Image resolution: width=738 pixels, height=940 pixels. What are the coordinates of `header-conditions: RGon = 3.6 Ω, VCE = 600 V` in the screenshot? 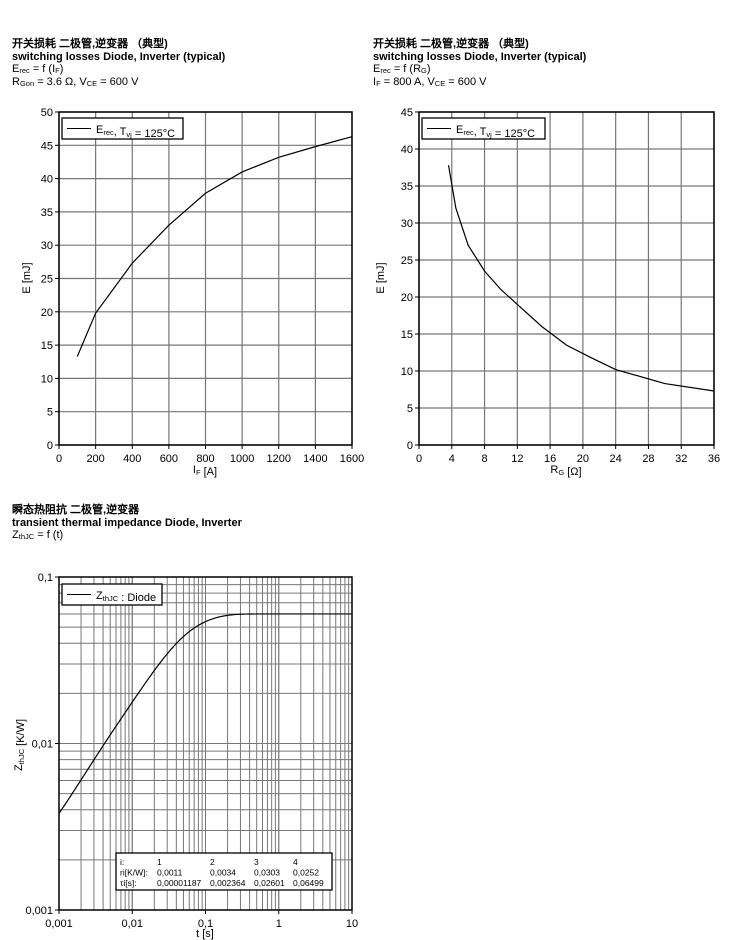 It's located at (118, 82).